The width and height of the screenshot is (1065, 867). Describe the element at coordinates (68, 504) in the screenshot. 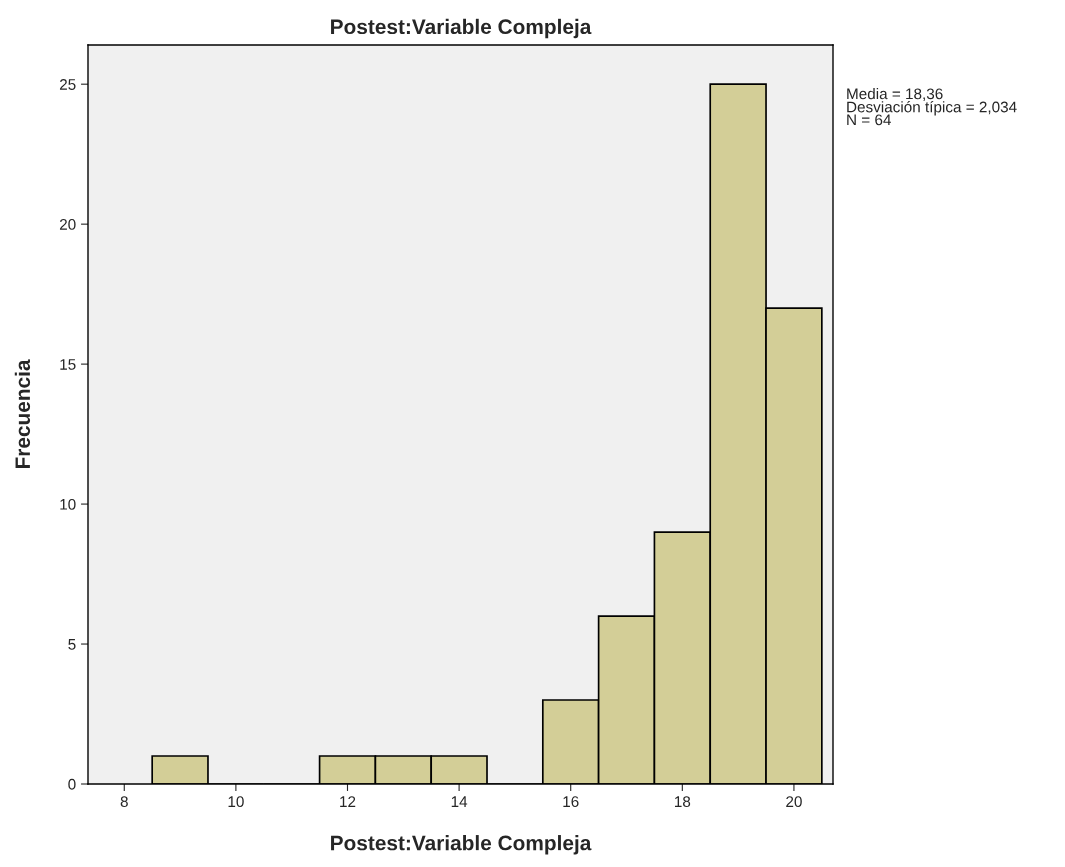

I see `y-tick-label: 10` at that location.